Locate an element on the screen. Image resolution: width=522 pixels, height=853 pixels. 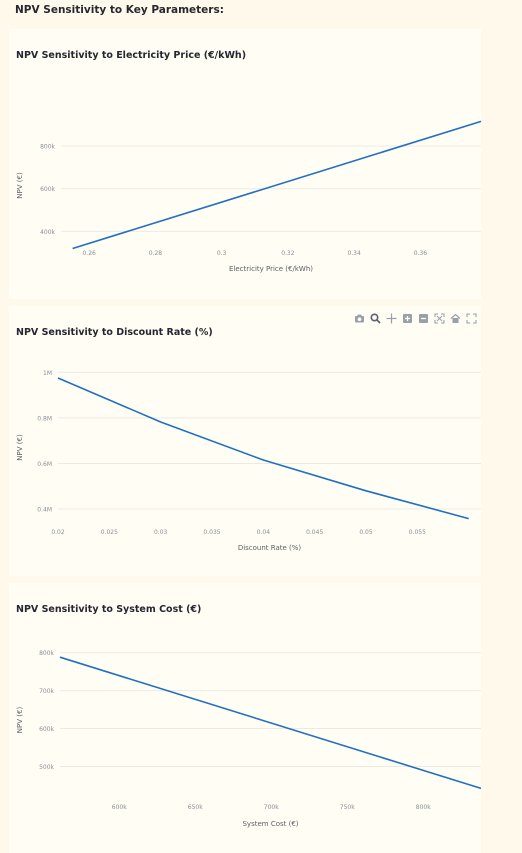
home-icon is located at coordinates (455, 318).